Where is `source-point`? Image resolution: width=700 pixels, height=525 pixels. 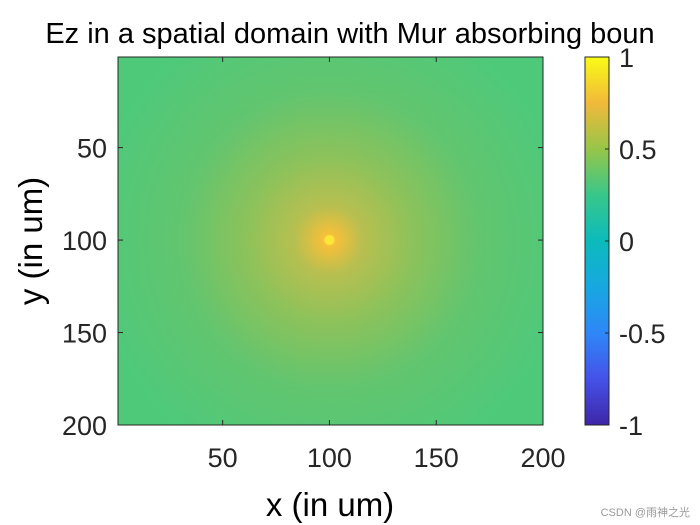
source-point is located at coordinates (329, 240).